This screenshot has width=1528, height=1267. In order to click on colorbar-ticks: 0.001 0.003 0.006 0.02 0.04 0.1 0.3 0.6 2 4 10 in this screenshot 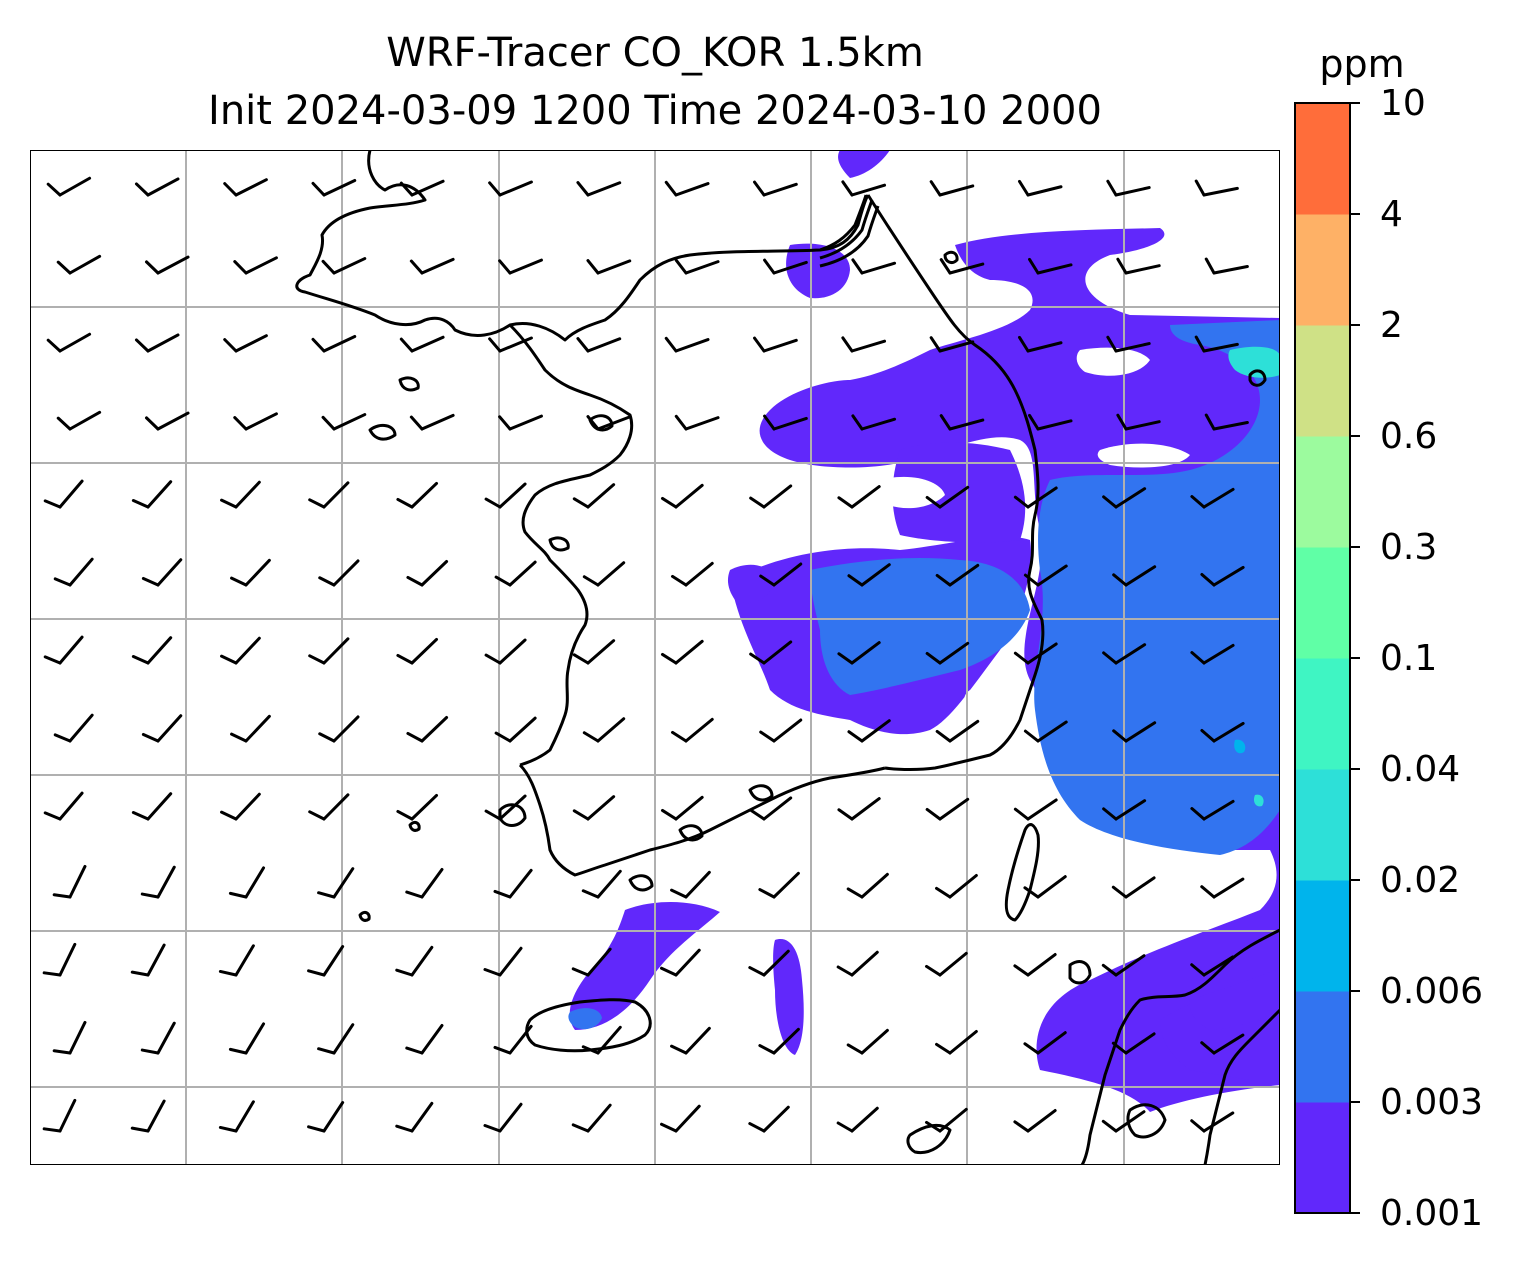, I will do `click(1416, 656)`.